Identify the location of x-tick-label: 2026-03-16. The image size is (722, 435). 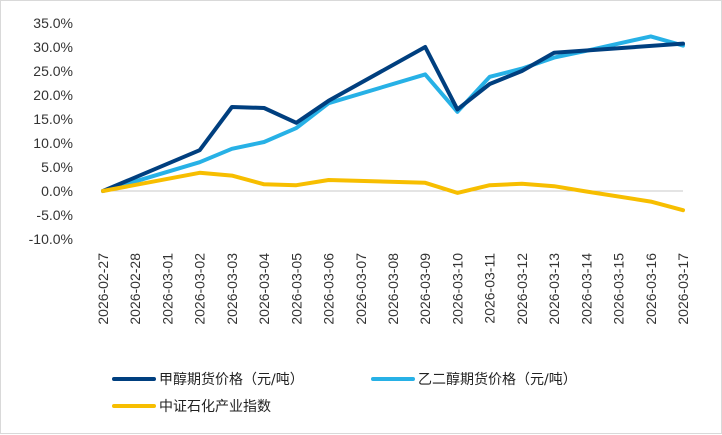
(651, 289).